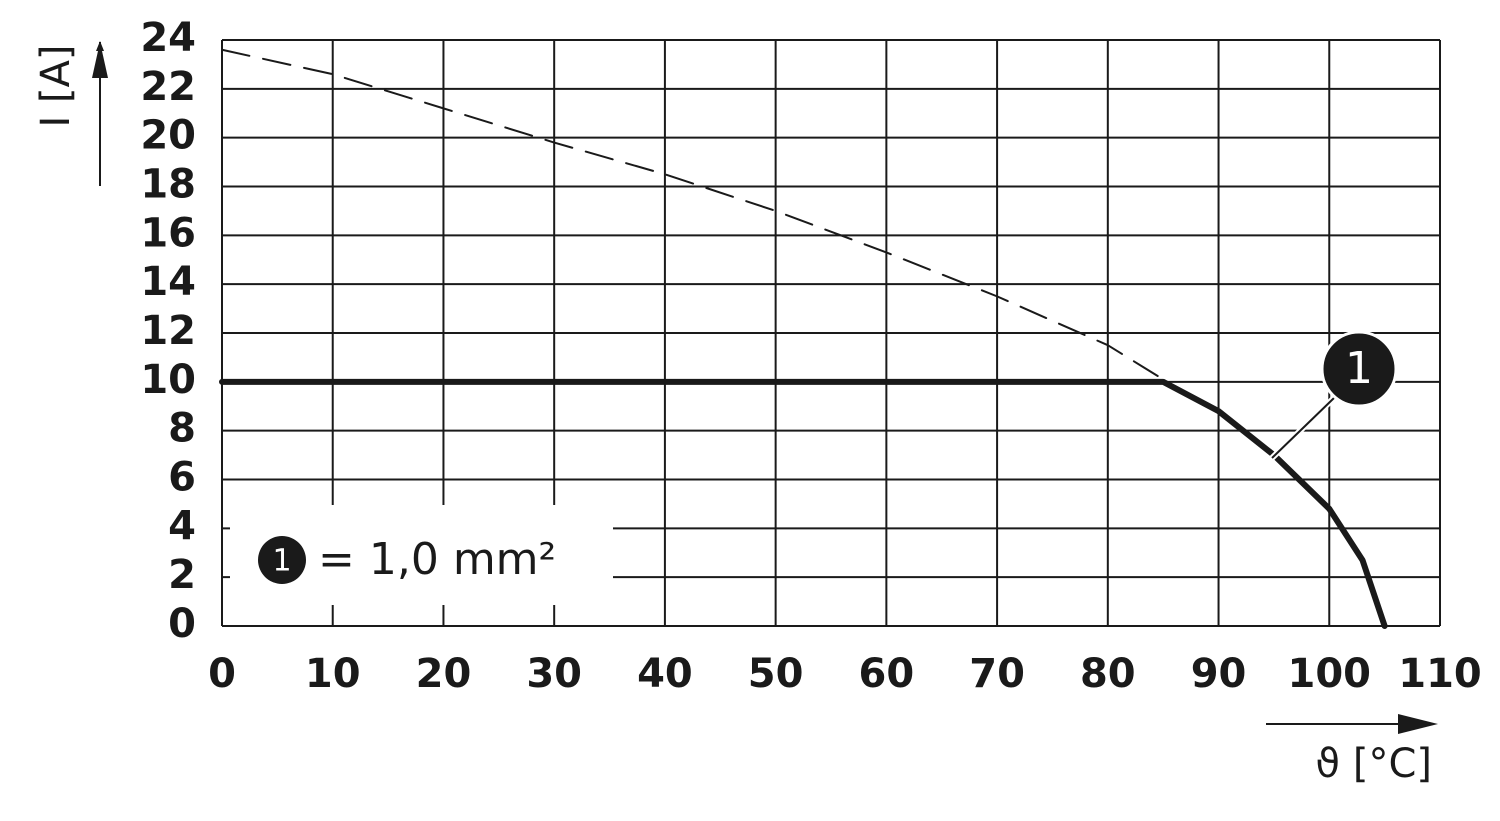 This screenshot has width=1500, height=821. I want to click on x-tick-label: 80, so click(1108, 674).